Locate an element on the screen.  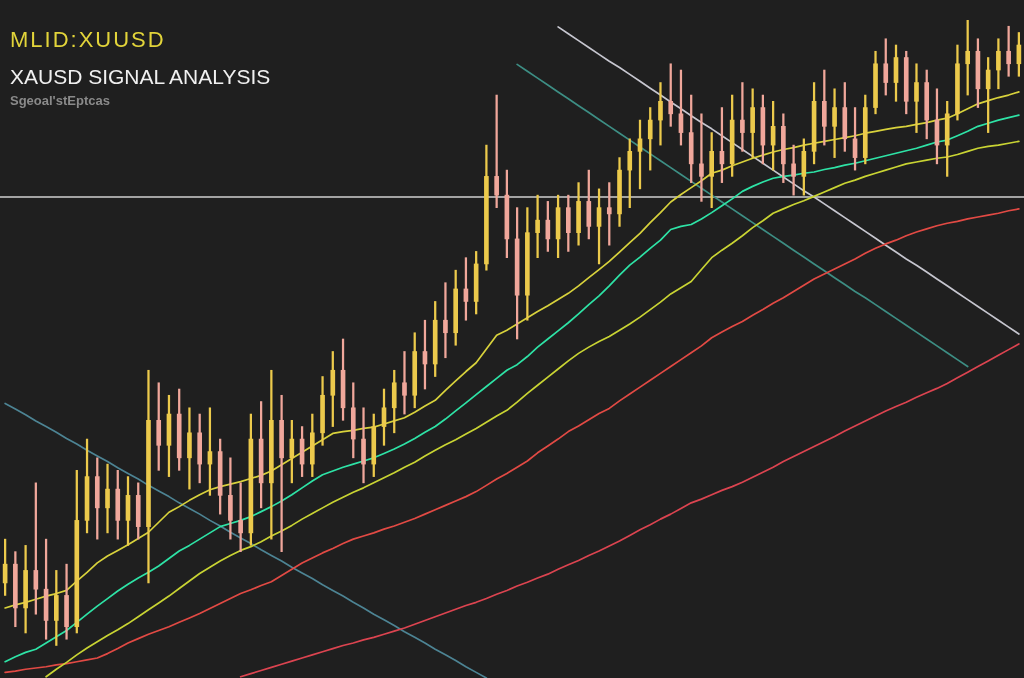
annotation: MLID:XUUSD is located at coordinates (88, 39).